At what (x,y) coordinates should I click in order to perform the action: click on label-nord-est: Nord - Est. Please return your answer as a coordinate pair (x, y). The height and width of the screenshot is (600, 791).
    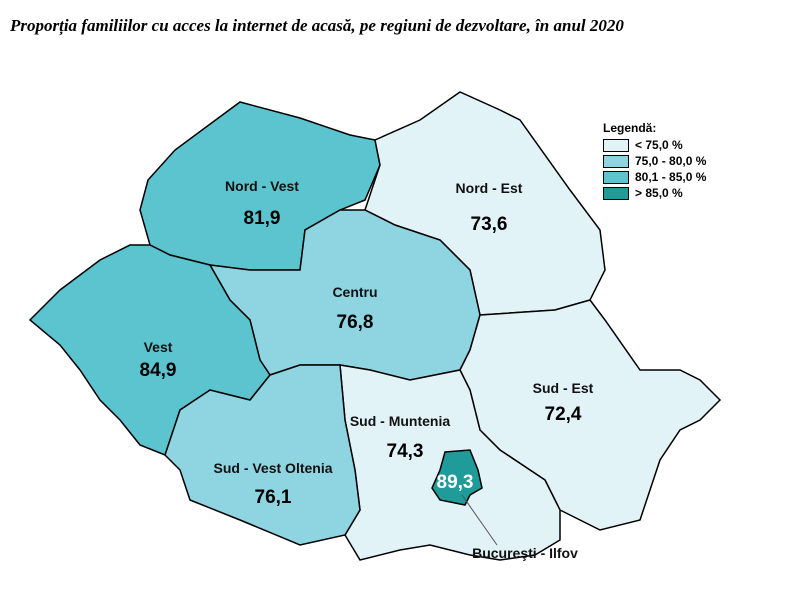
    Looking at the image, I should click on (489, 188).